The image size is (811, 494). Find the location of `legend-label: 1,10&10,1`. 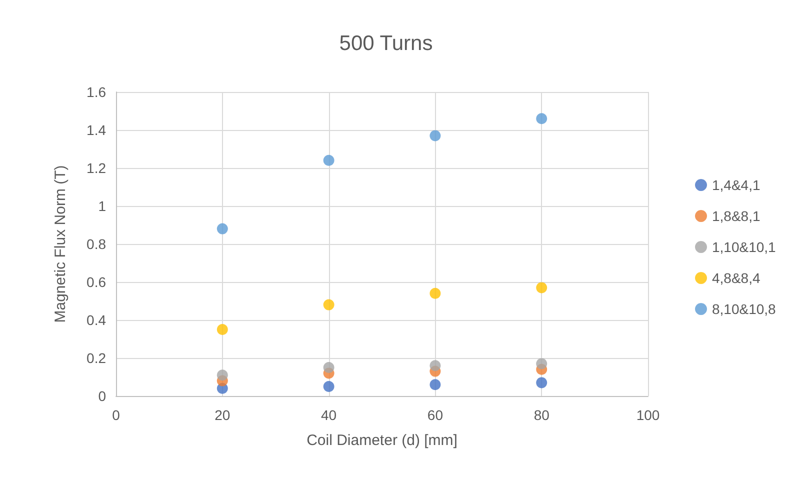

legend-label: 1,10&10,1 is located at coordinates (744, 247).